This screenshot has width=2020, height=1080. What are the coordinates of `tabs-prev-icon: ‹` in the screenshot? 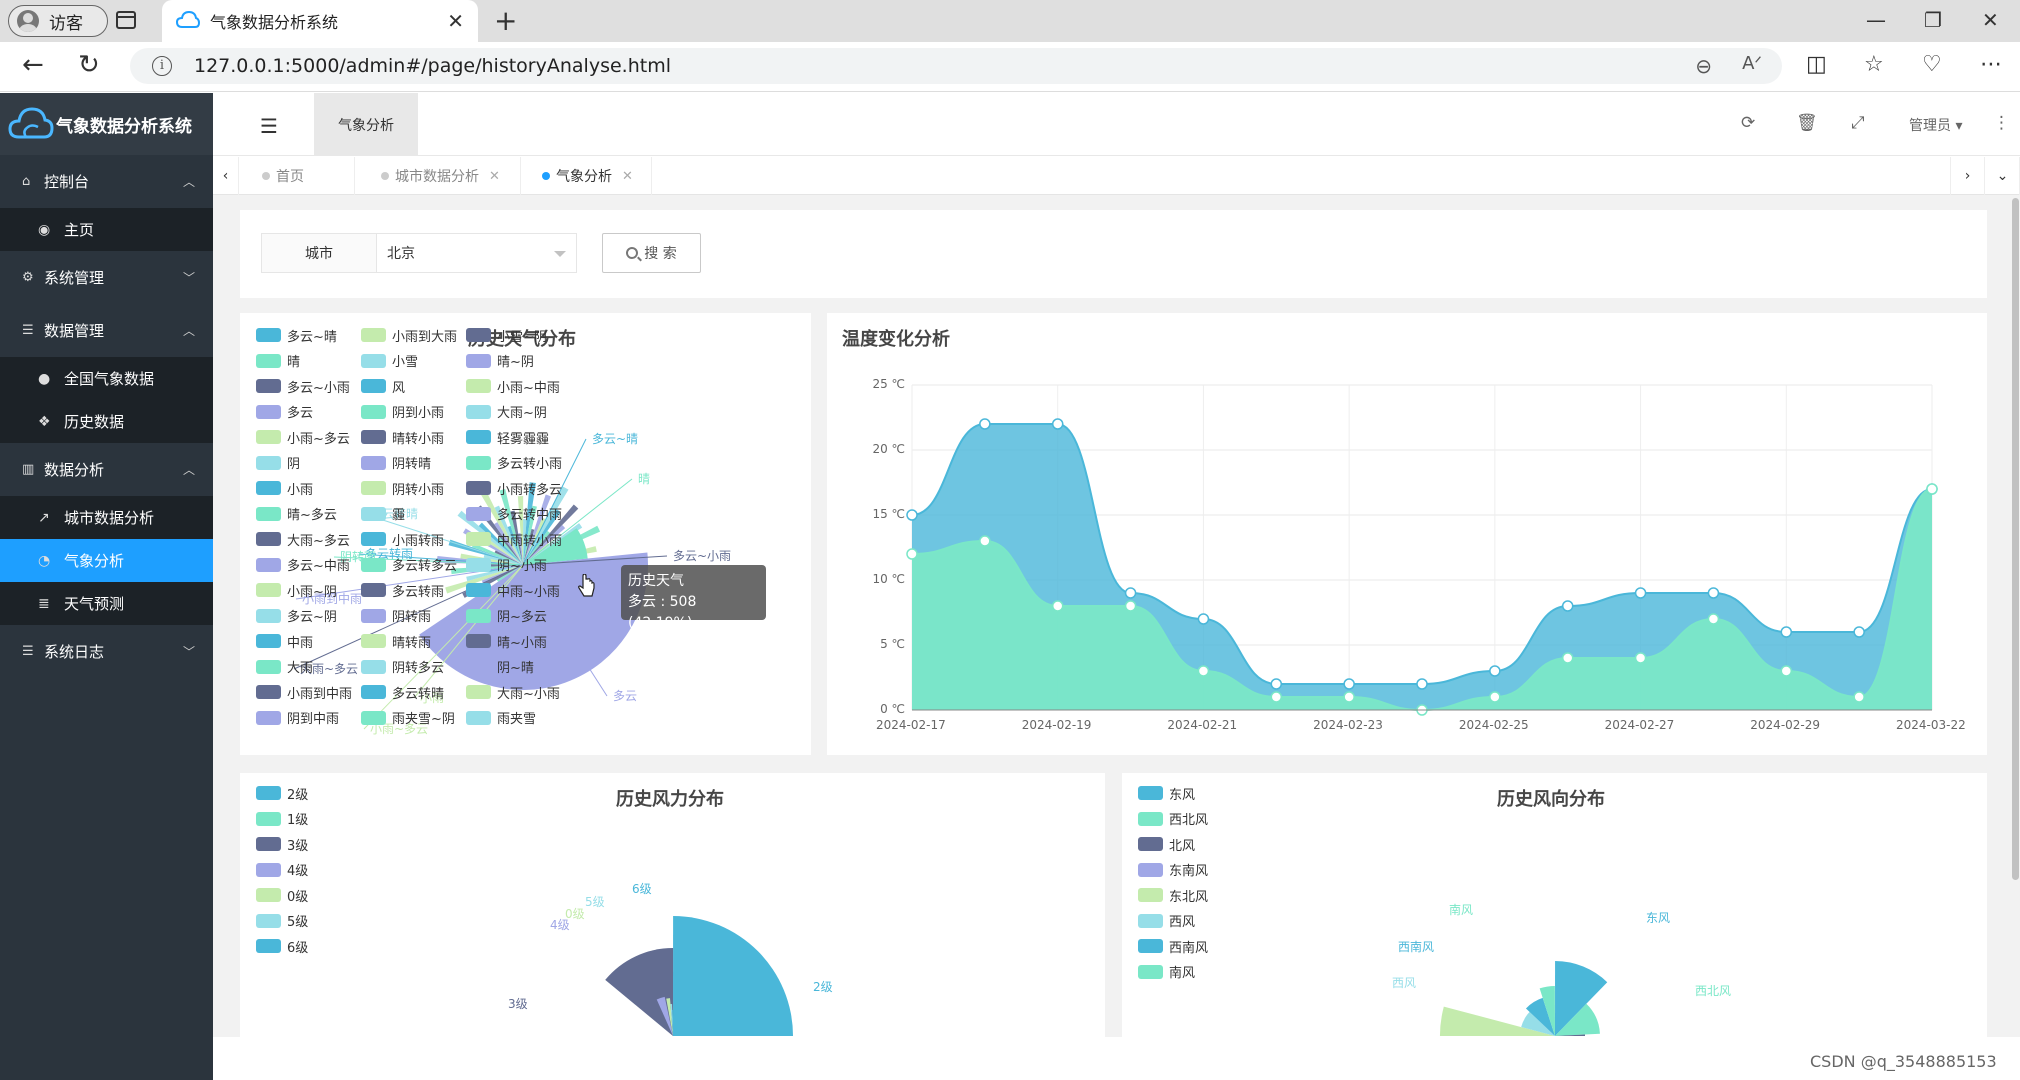 It's located at (226, 176).